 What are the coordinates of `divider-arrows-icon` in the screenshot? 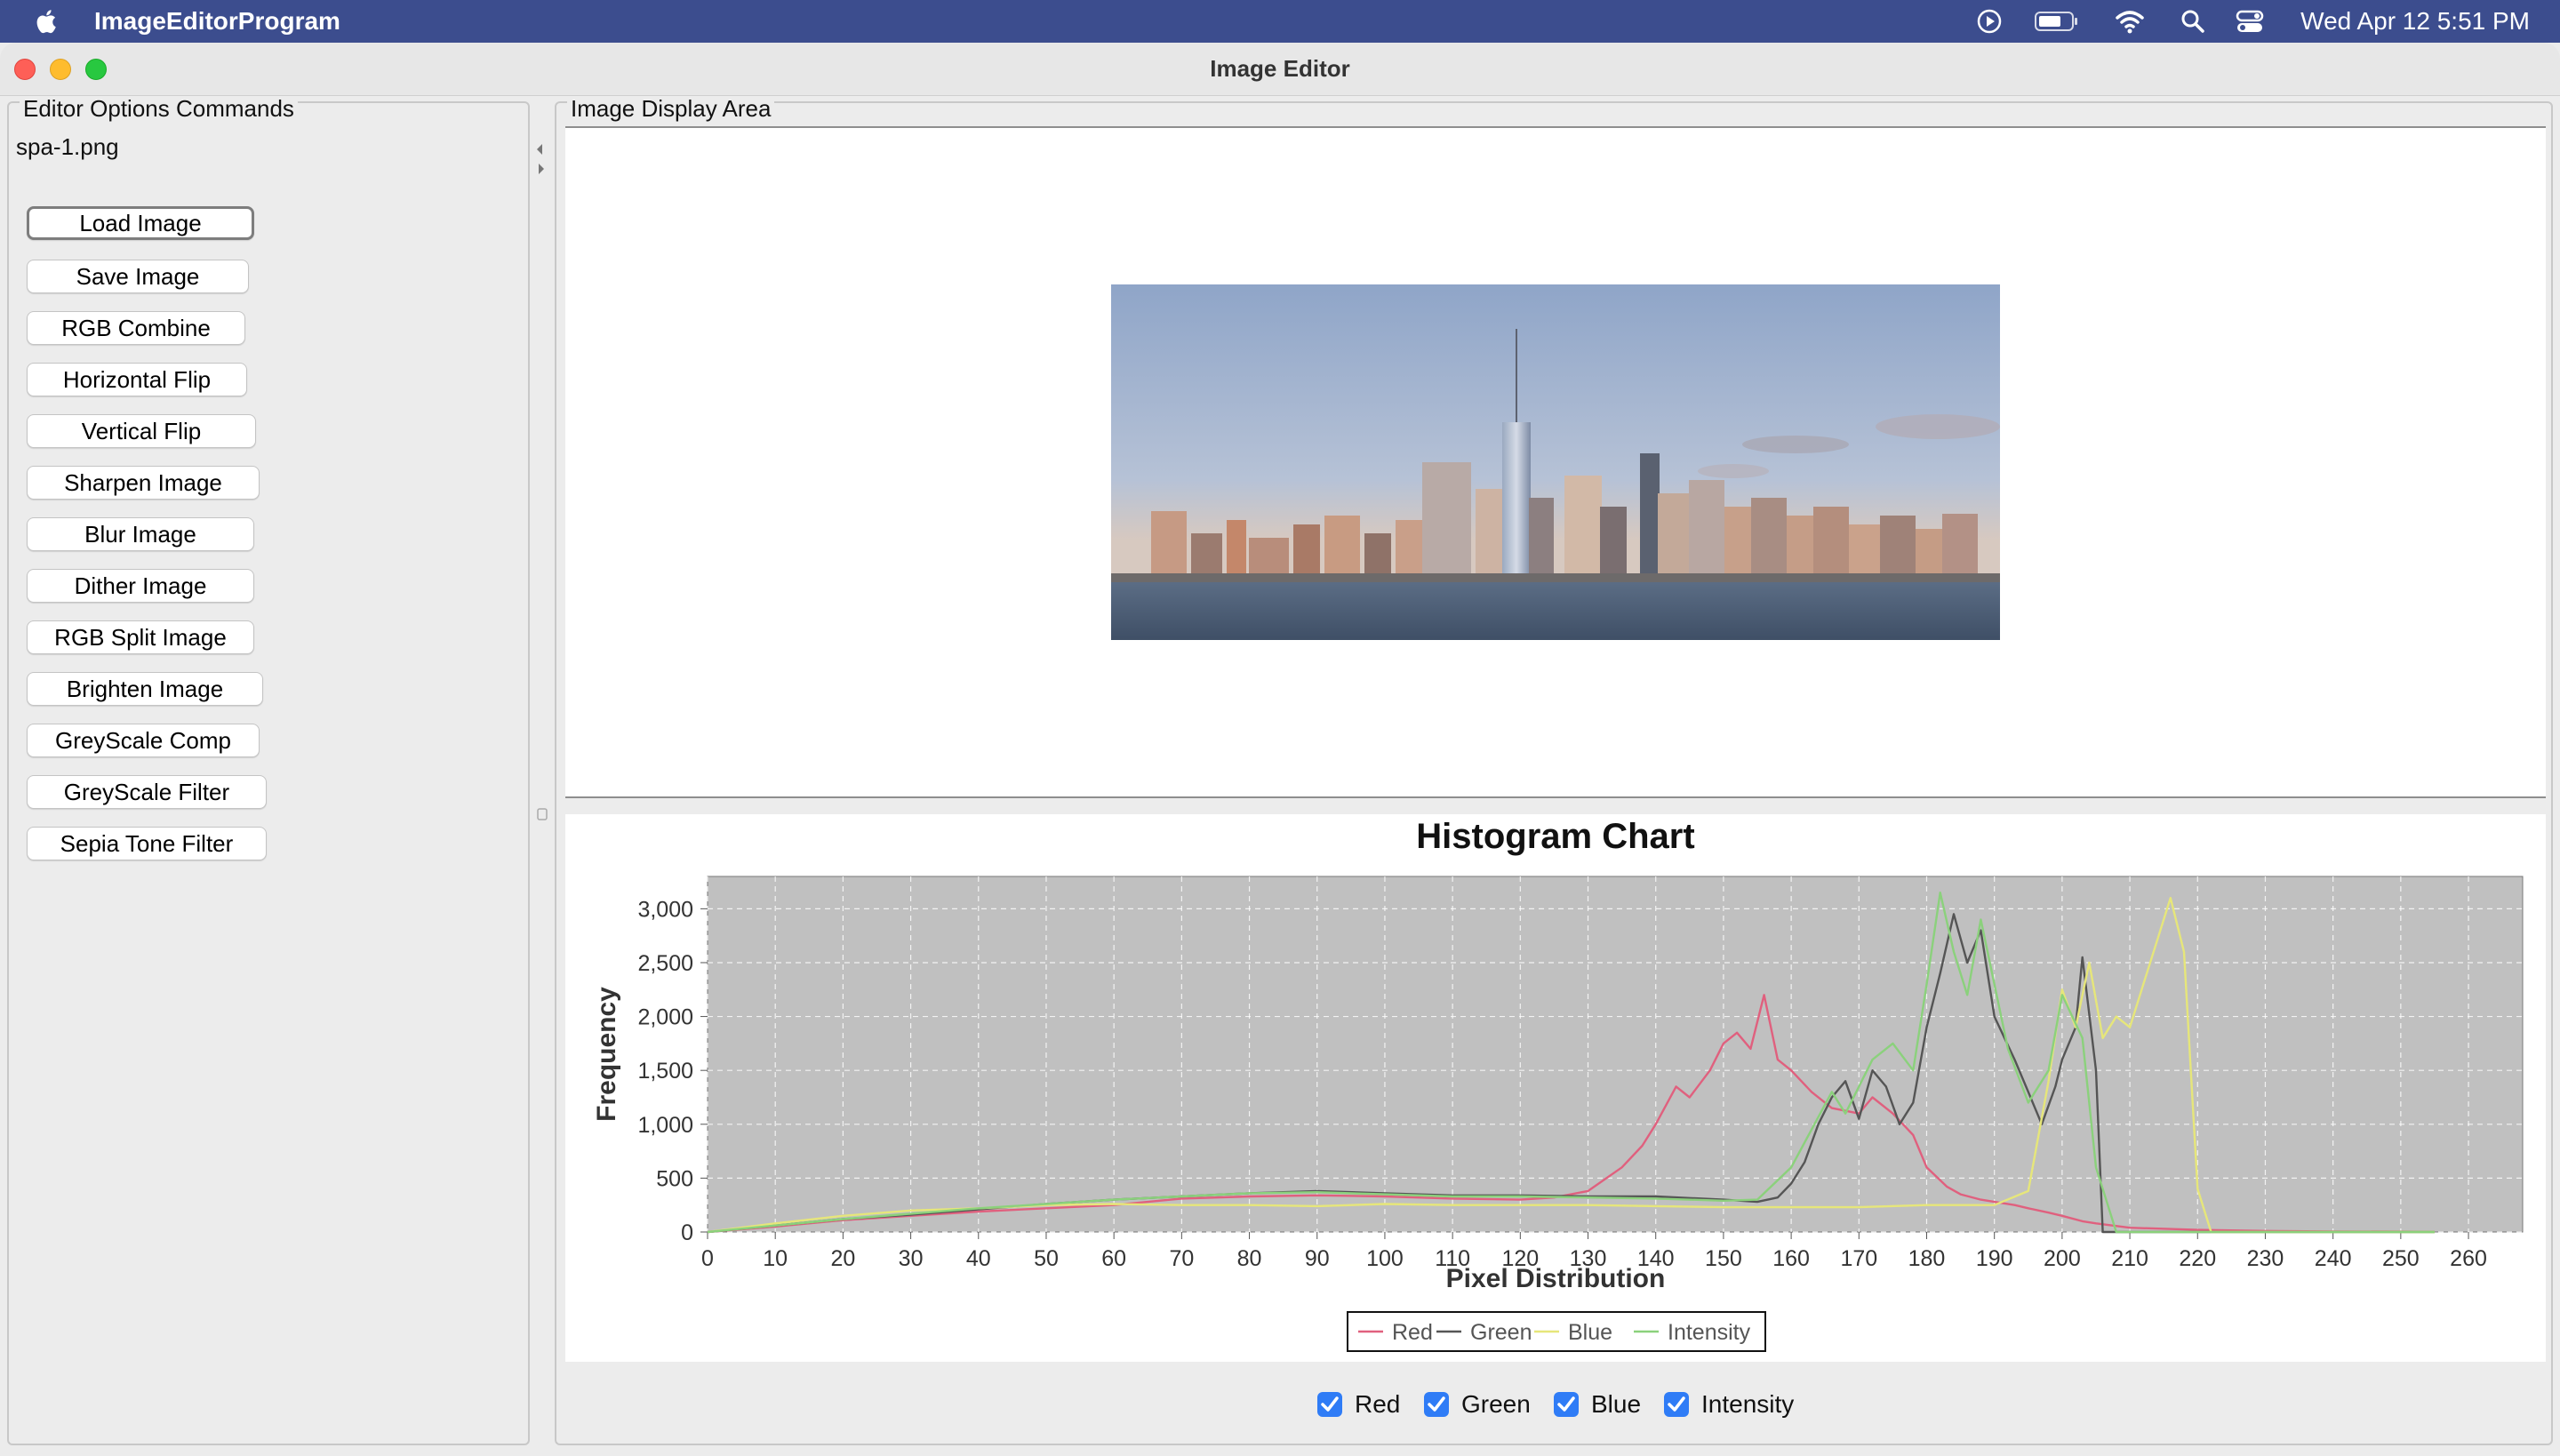 It's located at (542, 773).